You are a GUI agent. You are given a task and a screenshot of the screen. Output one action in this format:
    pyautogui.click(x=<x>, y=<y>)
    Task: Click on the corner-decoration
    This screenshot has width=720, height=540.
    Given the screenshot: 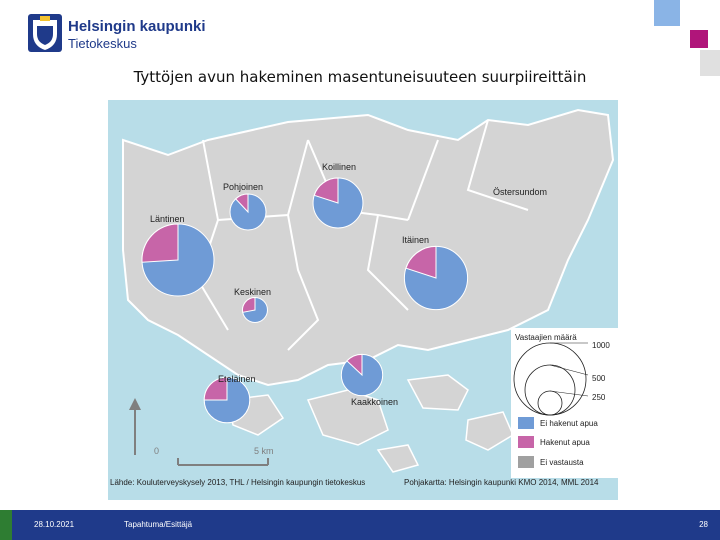 What is the action you would take?
    pyautogui.click(x=687, y=38)
    